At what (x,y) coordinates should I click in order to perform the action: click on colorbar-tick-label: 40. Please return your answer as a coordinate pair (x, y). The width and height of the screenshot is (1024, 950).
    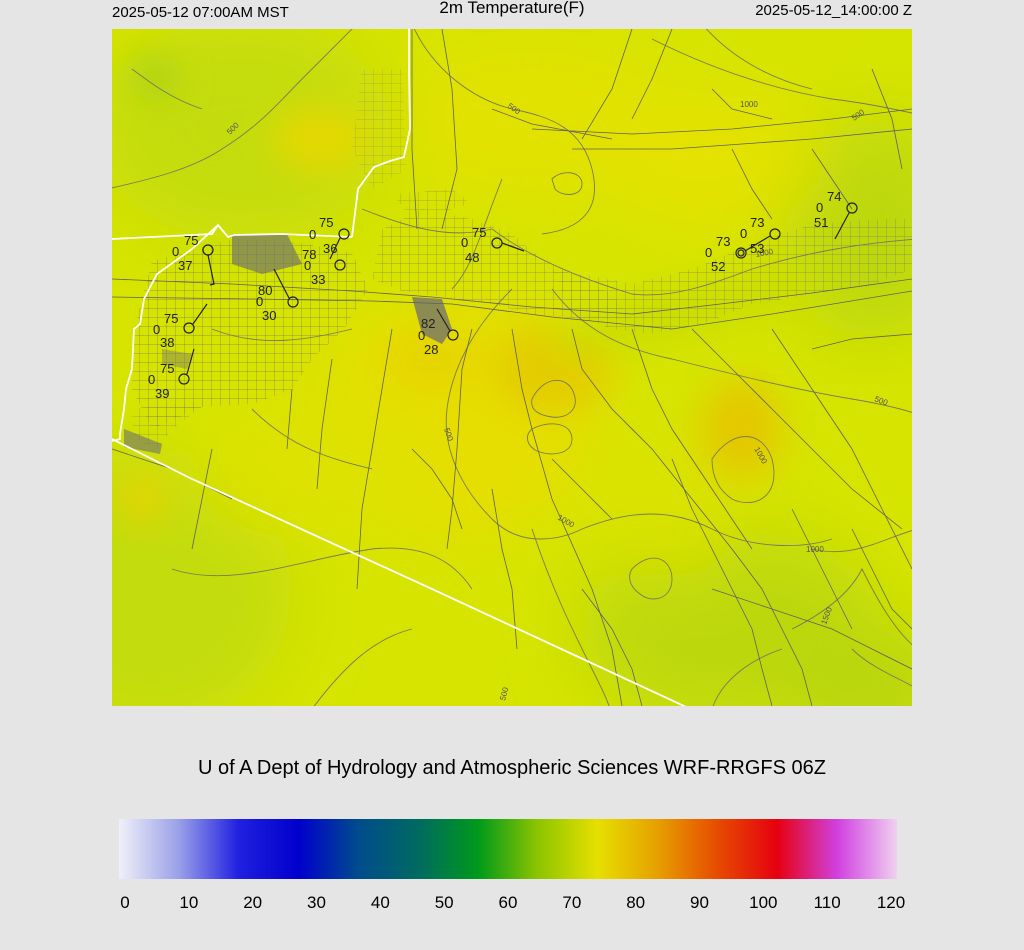
    Looking at the image, I should click on (380, 902).